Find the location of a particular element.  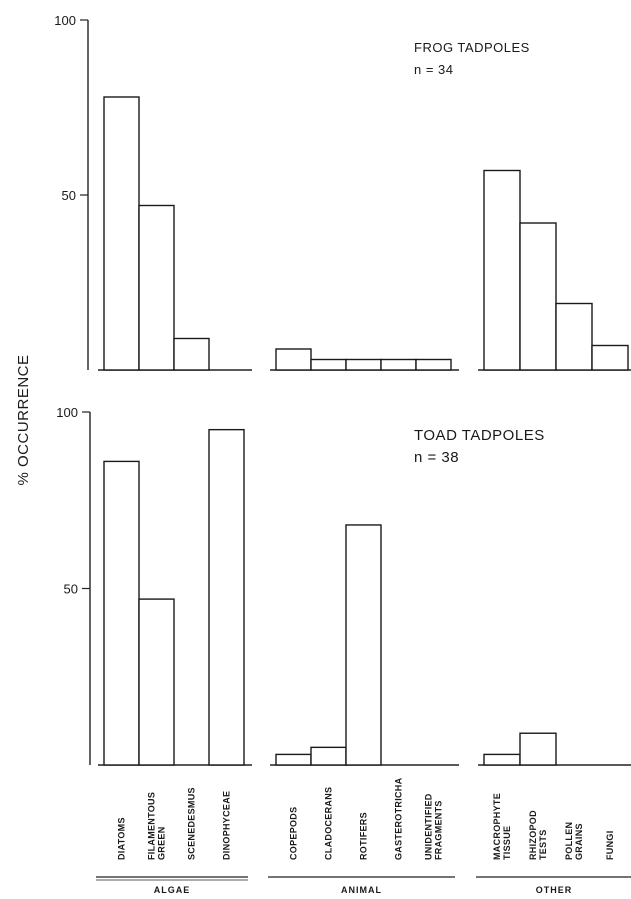

toad-bar-rhizopod-tests is located at coordinates (538, 749).